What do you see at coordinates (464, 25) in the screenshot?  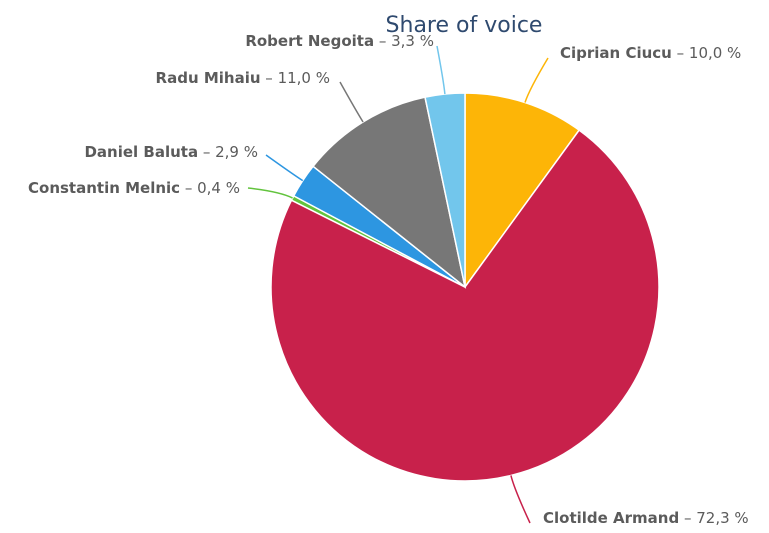 I see `chart-title: Share of voice` at bounding box center [464, 25].